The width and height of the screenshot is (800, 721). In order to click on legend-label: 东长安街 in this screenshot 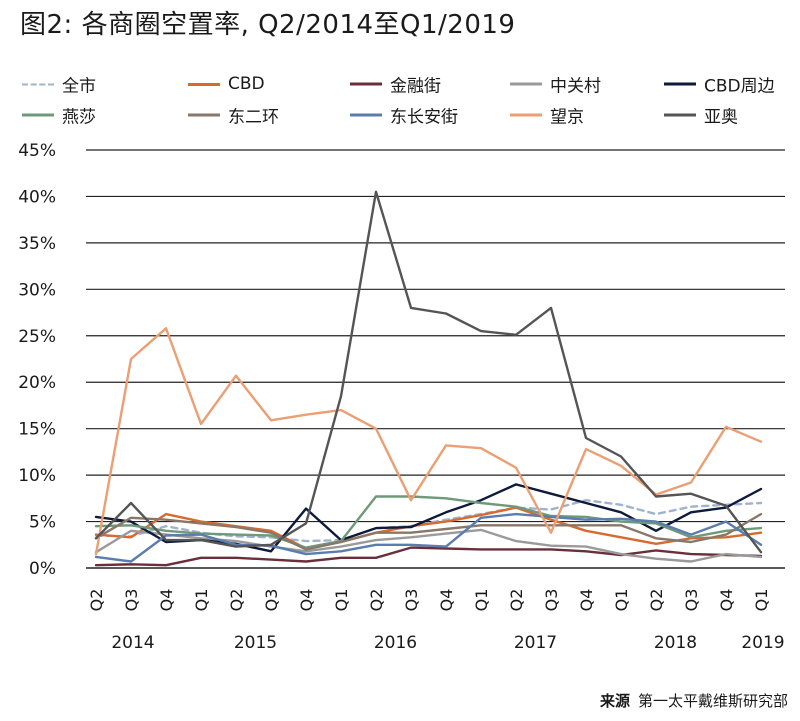, I will do `click(424, 117)`.